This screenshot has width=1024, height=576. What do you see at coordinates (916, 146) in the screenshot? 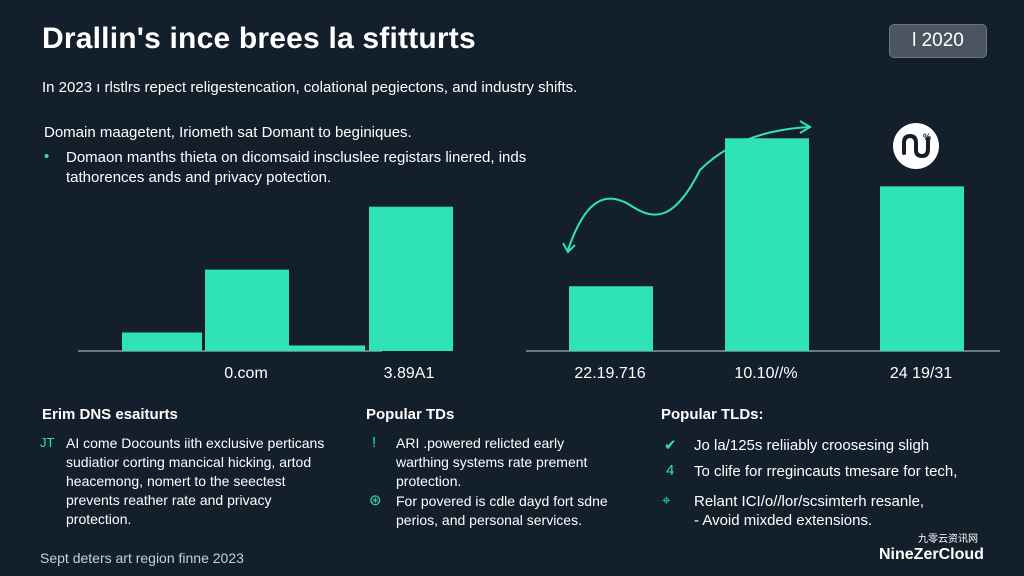
I see `brand-logo-icon: %` at bounding box center [916, 146].